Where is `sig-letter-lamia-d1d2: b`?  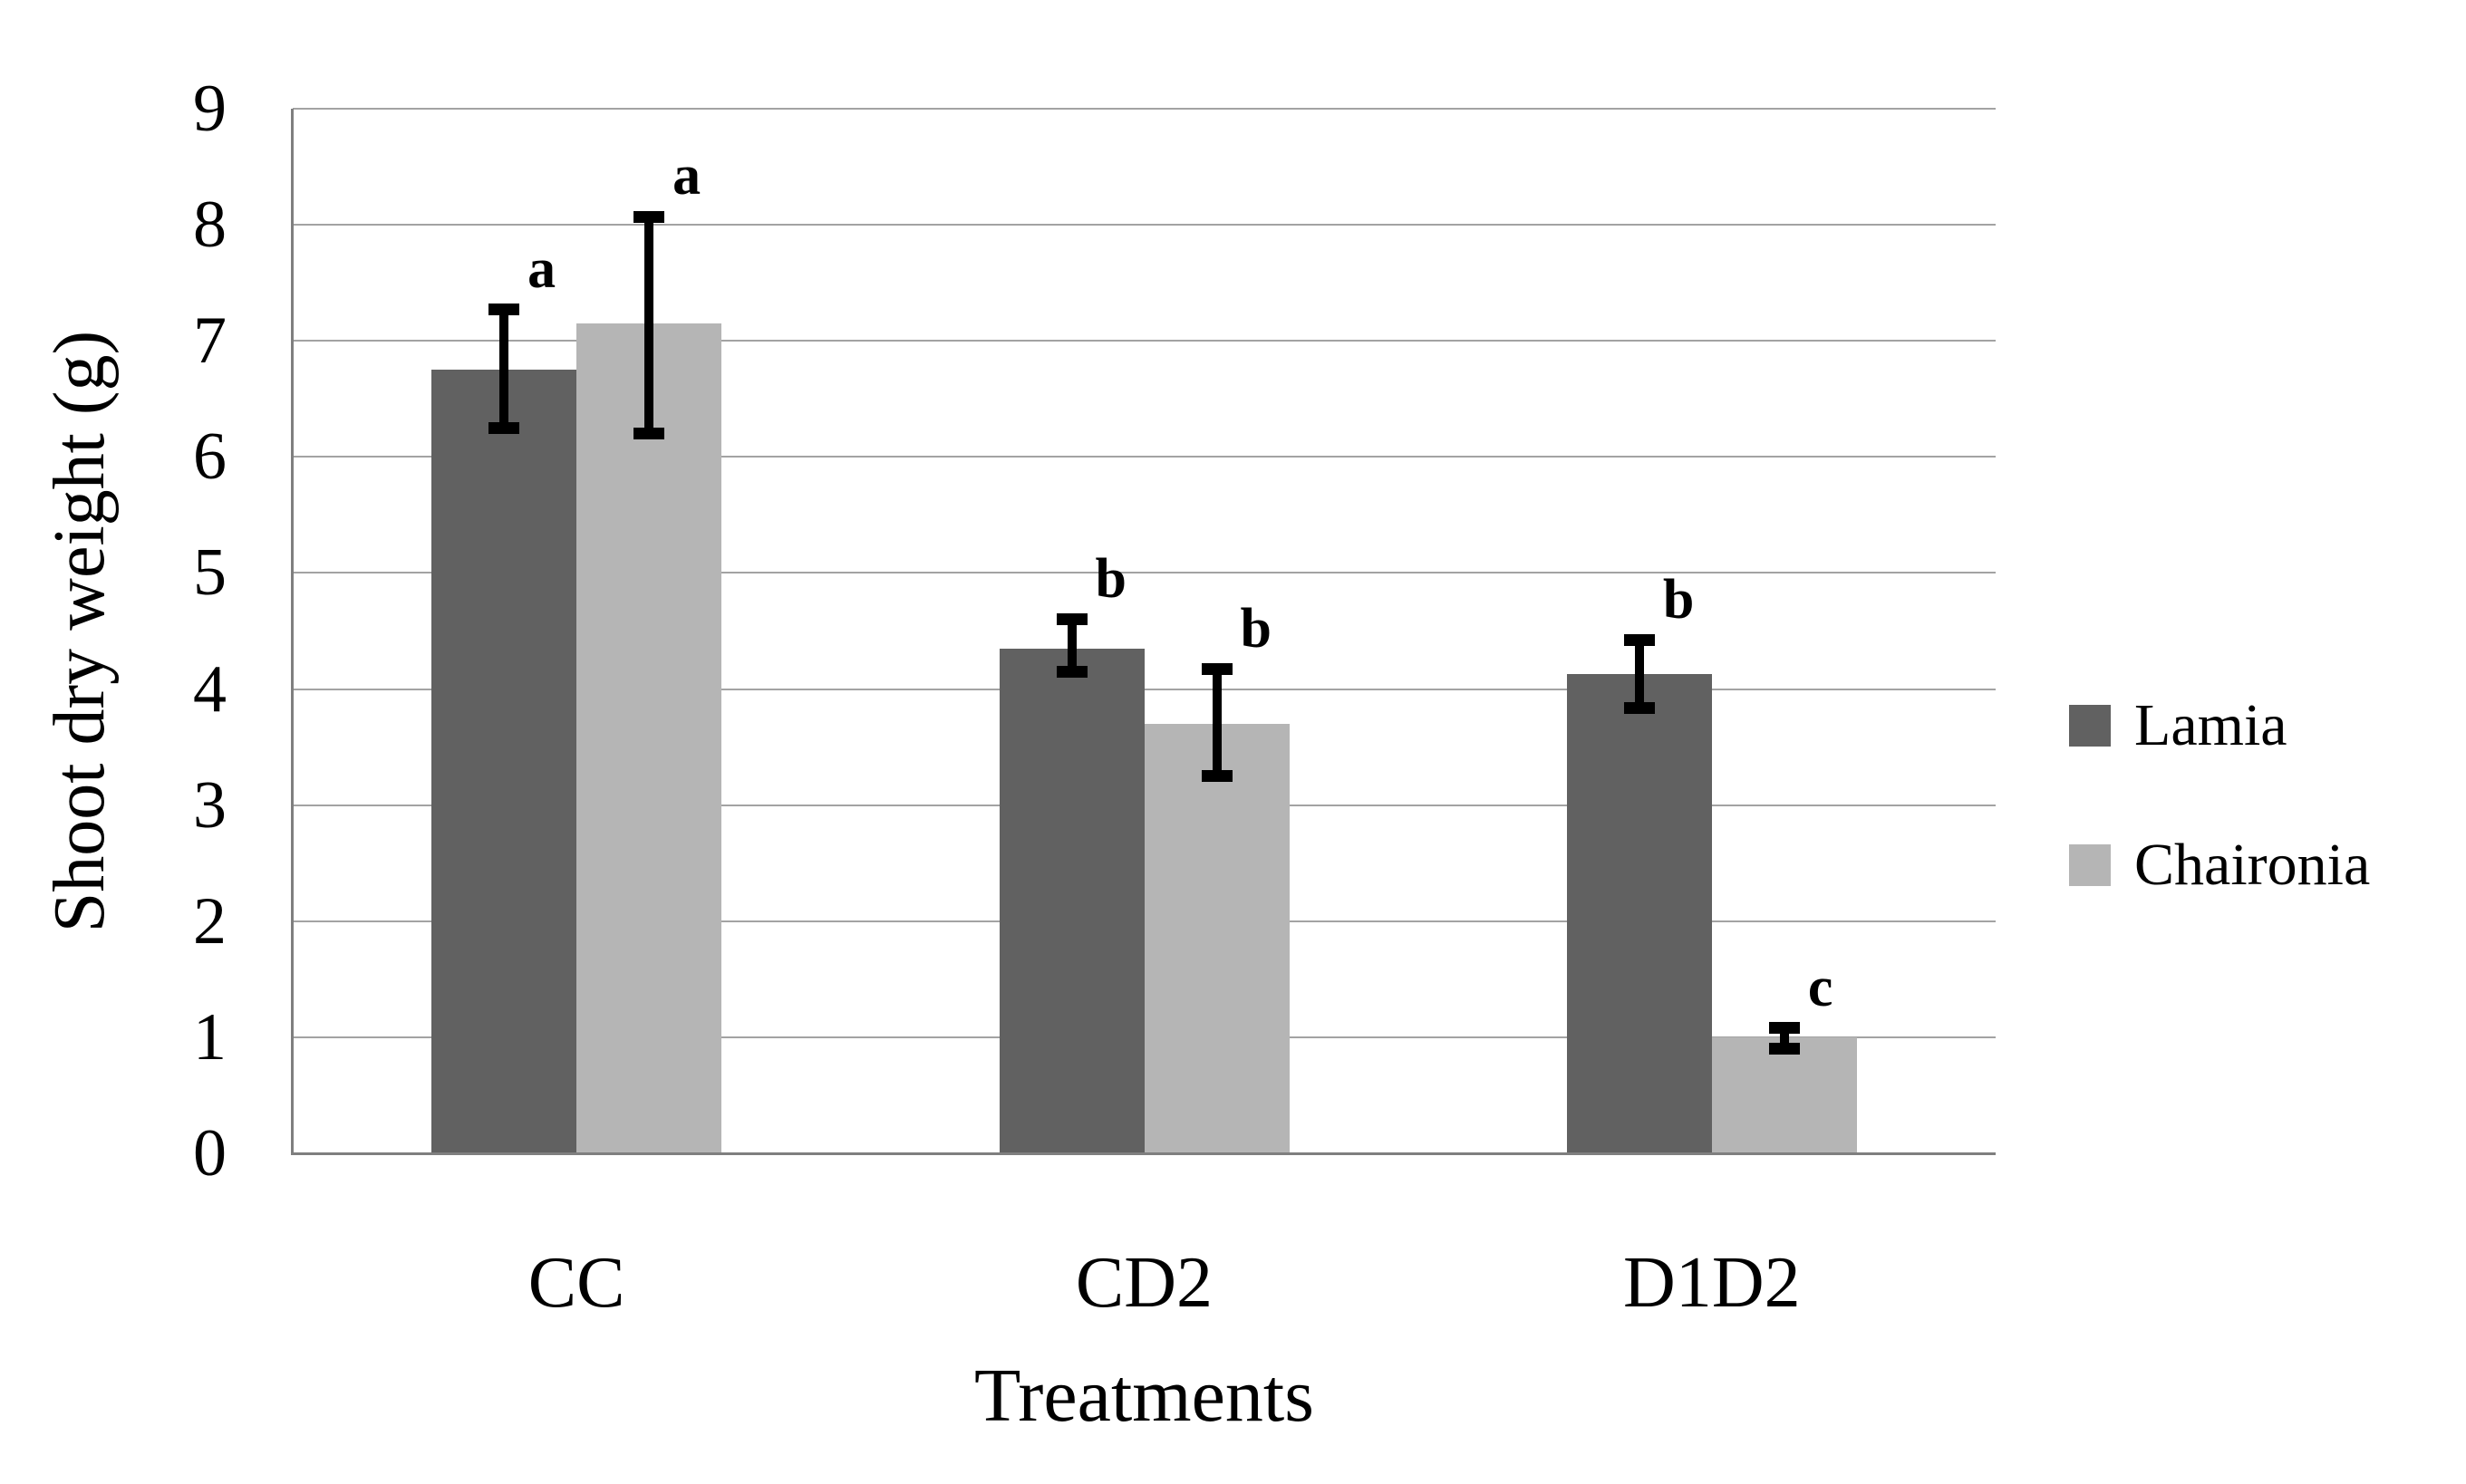
sig-letter-lamia-d1d2: b is located at coordinates (1678, 600).